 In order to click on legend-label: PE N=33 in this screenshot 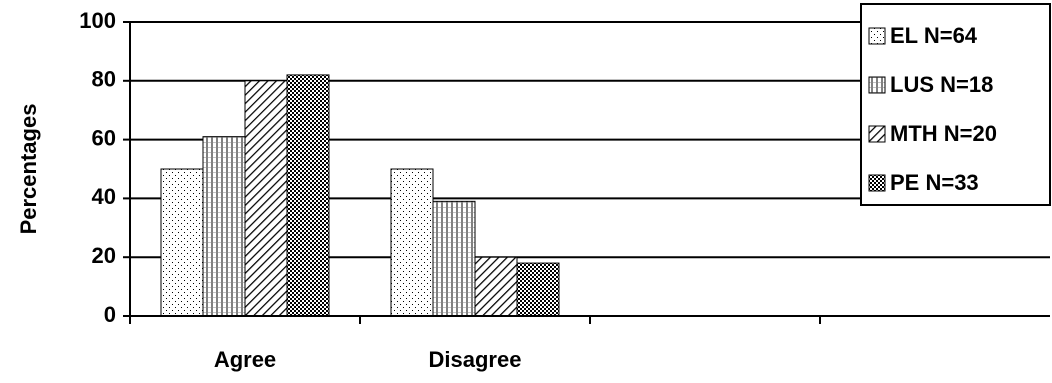, I will do `click(934, 182)`.